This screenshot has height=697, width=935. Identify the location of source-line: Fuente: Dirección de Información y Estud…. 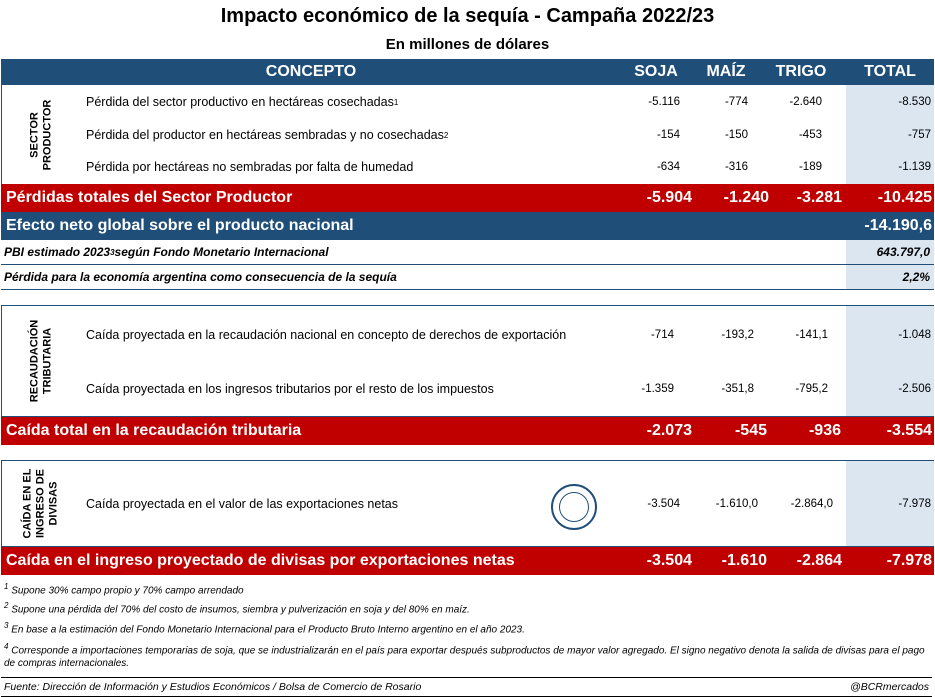
(466, 687).